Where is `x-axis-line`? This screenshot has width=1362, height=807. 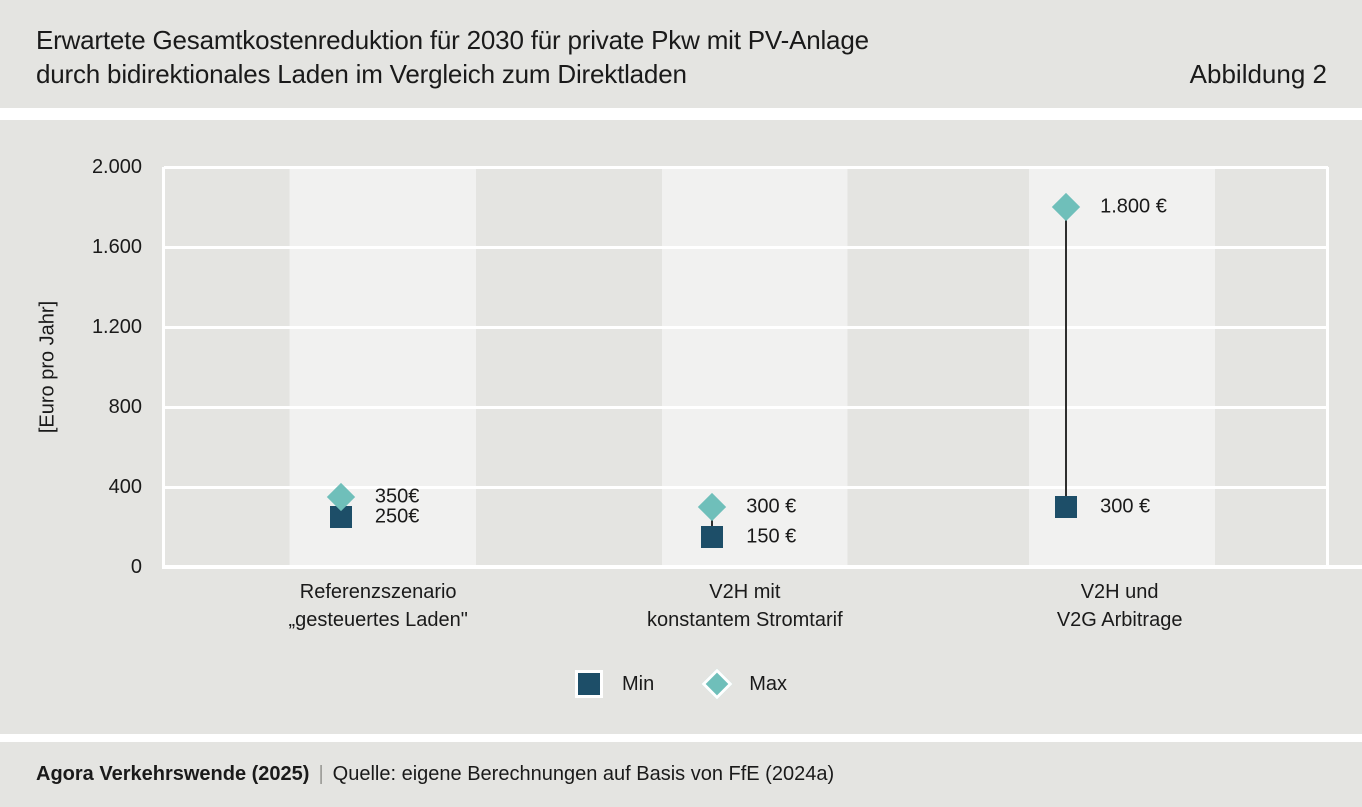 x-axis-line is located at coordinates (762, 567).